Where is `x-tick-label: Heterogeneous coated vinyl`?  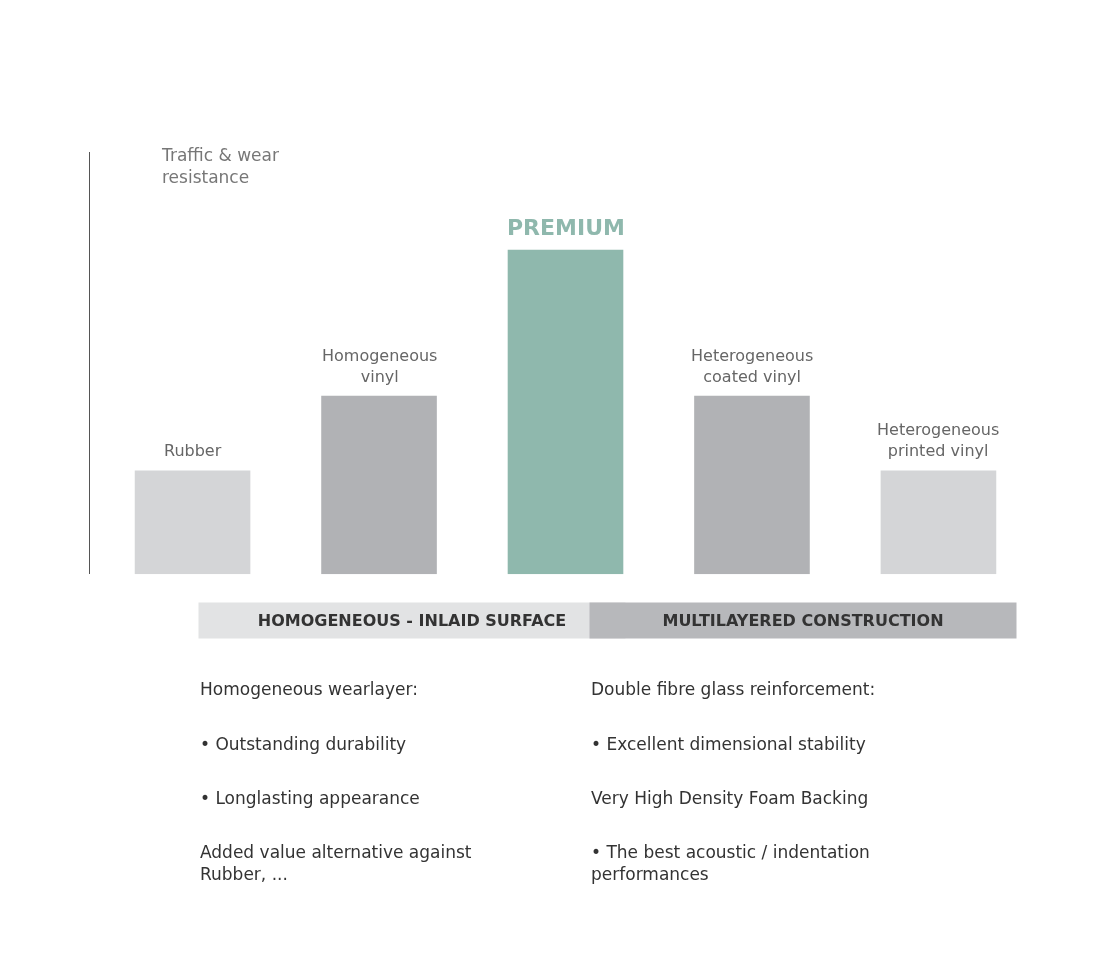
x-tick-label: Heterogeneous coated vinyl is located at coordinates (752, 366).